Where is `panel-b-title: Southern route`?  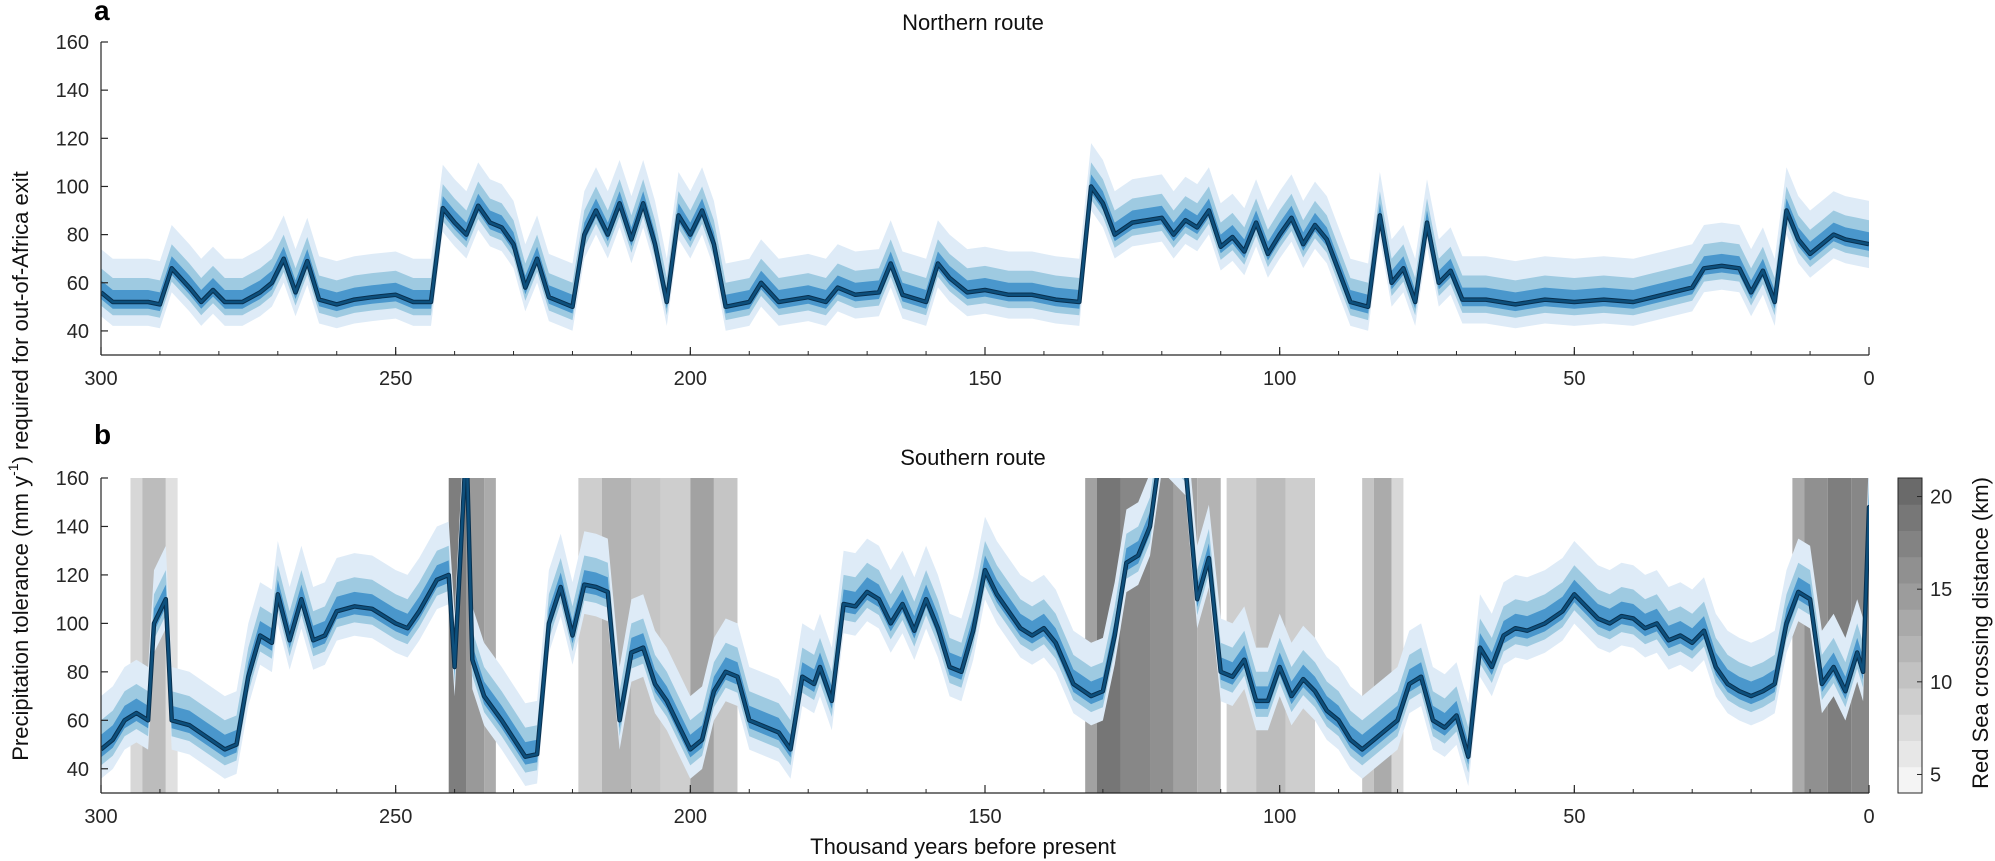
panel-b-title: Southern route is located at coordinates (973, 457).